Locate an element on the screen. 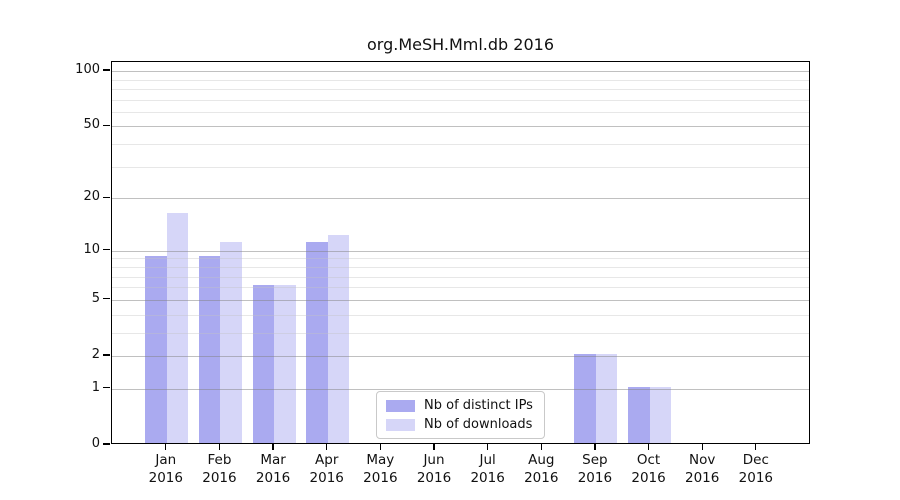  y-tick-label: 2 is located at coordinates (95, 354).